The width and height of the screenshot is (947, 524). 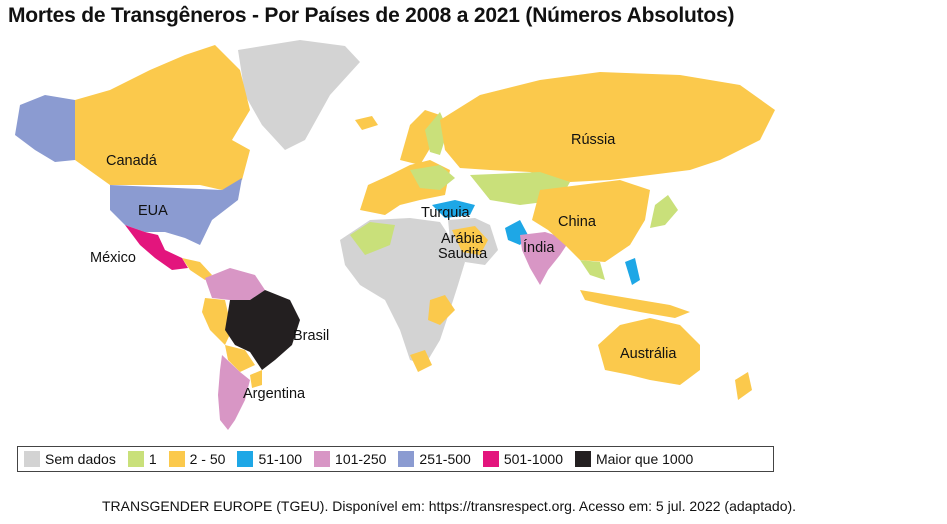 I want to click on legend-label: Maior que 1000, so click(x=644, y=459).